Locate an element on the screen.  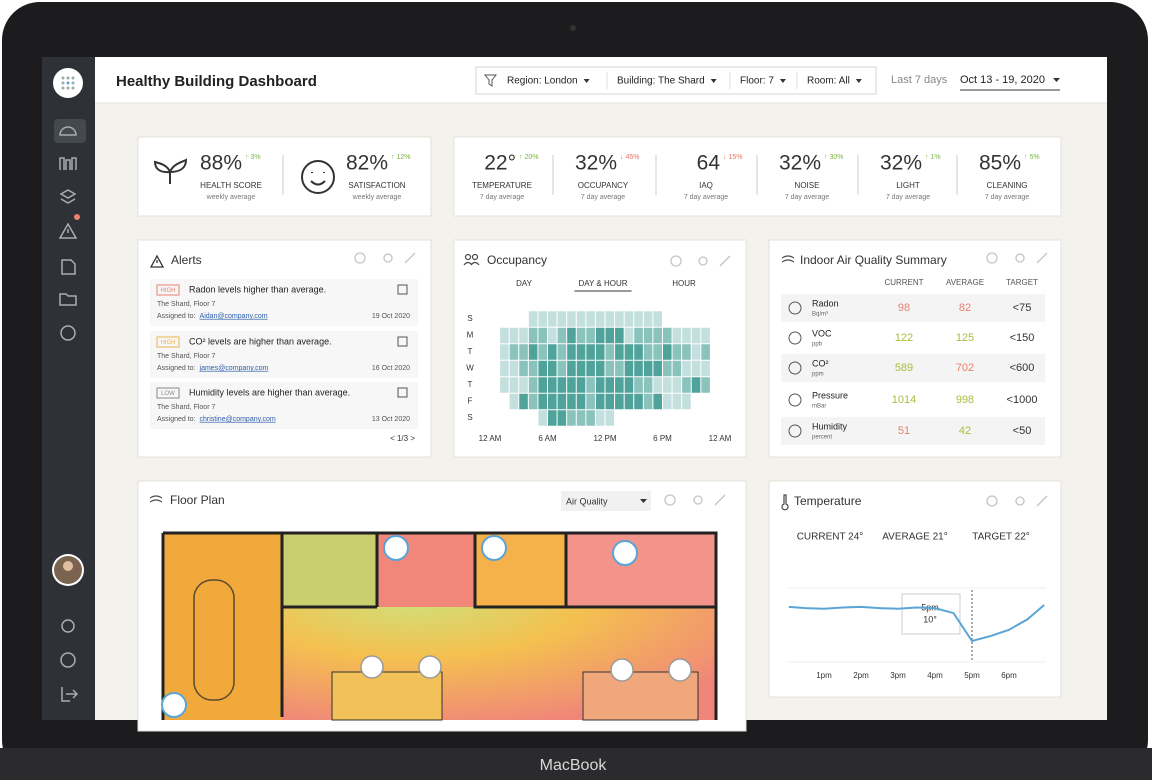
x-tick-label: 6 AM is located at coordinates (547, 438).